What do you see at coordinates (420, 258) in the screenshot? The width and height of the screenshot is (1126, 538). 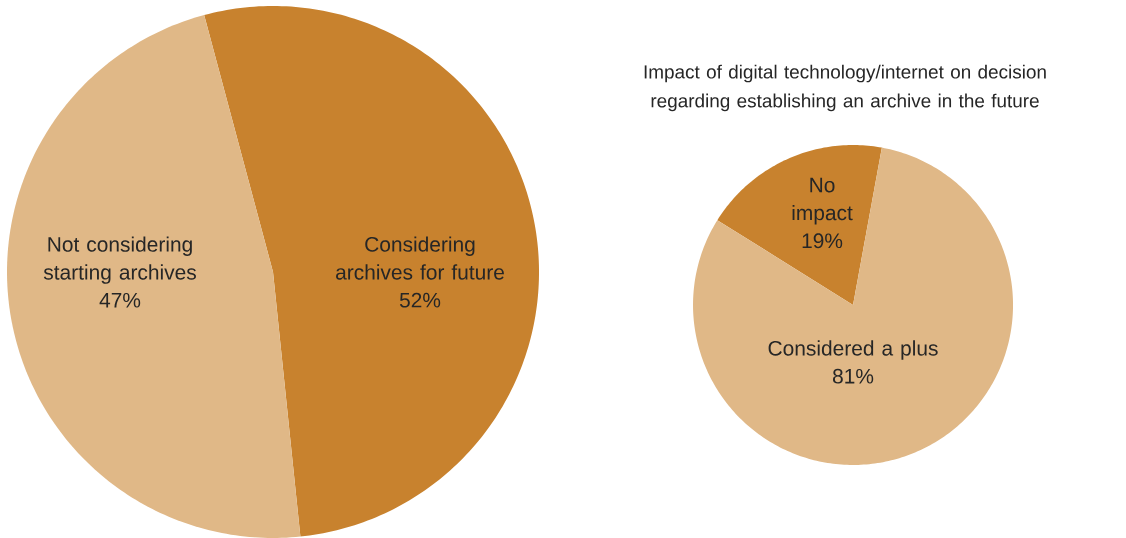 I see `slice-label: Considering archives for future` at bounding box center [420, 258].